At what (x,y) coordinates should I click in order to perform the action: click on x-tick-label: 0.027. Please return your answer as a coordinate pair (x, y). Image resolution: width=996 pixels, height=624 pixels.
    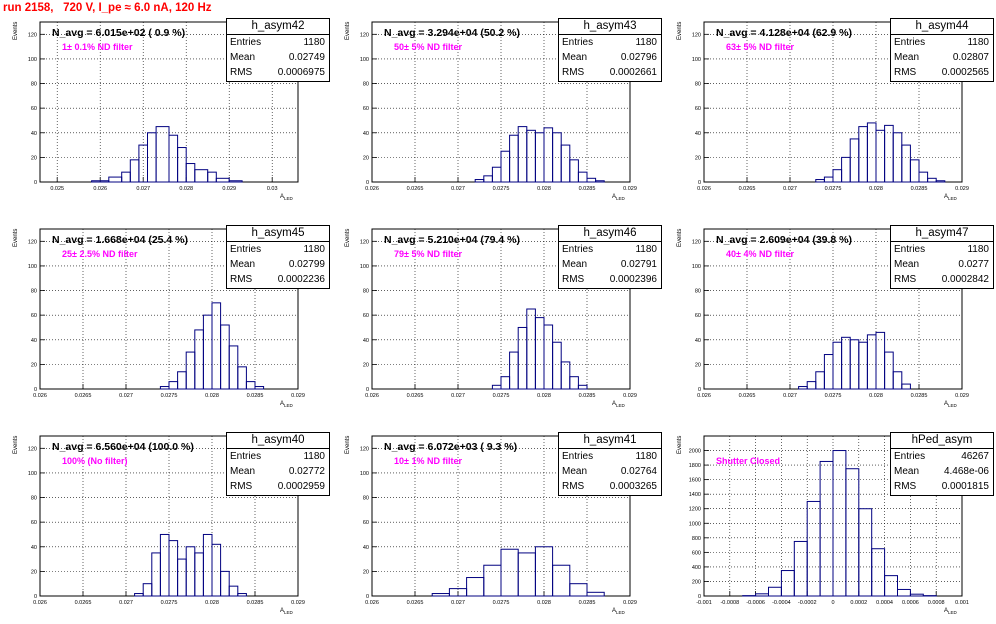
    Looking at the image, I should click on (126, 396).